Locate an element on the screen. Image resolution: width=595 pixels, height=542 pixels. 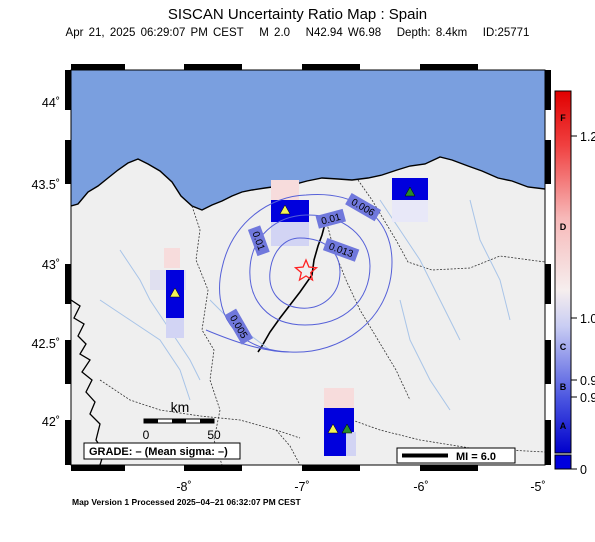
grade-letter: A is located at coordinates (563, 426).